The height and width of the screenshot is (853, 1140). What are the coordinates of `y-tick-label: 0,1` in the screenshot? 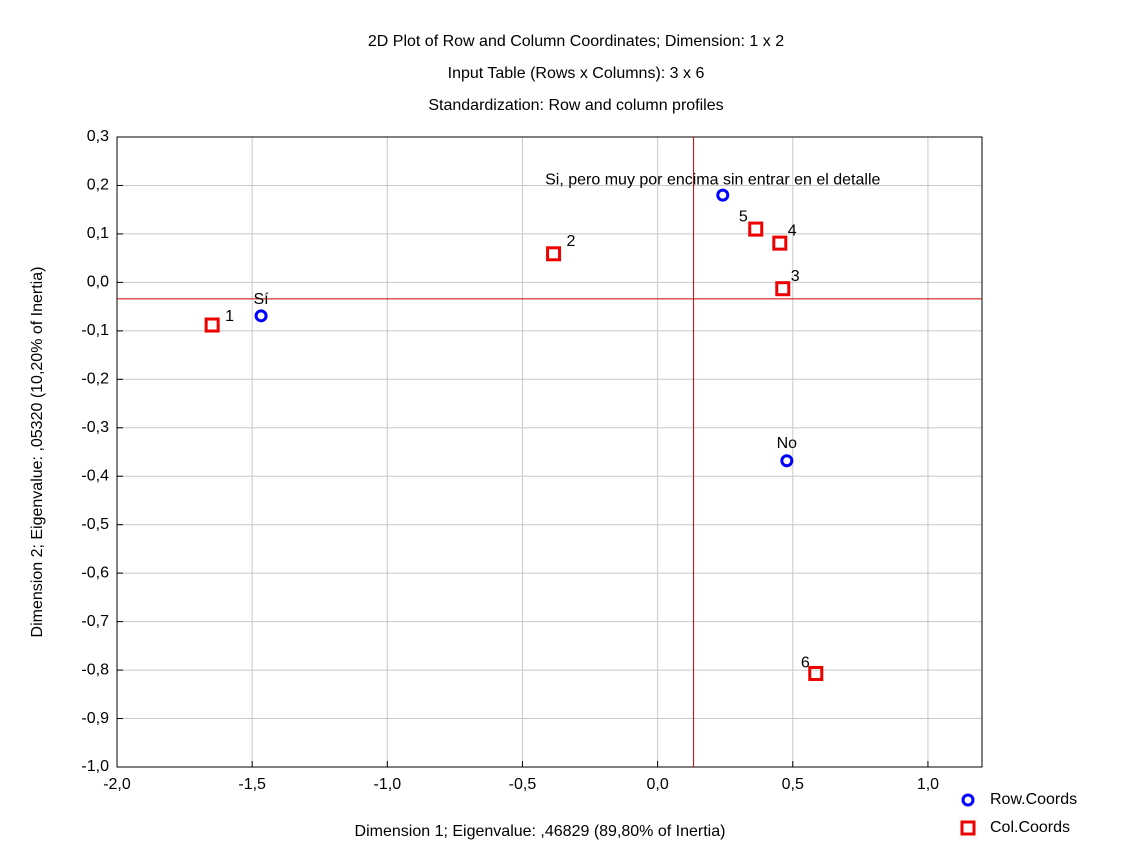 It's located at (98, 233).